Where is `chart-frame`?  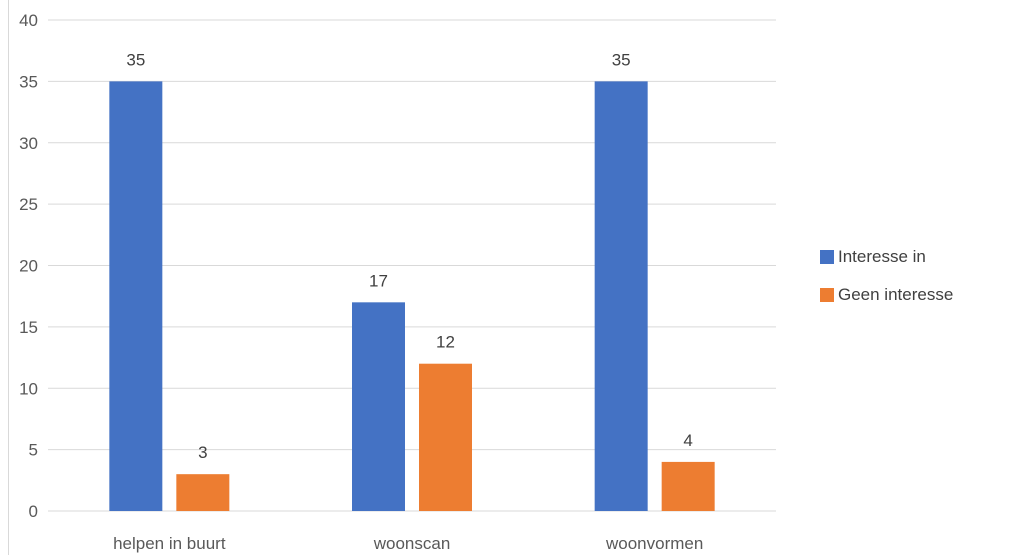 chart-frame is located at coordinates (8, 277).